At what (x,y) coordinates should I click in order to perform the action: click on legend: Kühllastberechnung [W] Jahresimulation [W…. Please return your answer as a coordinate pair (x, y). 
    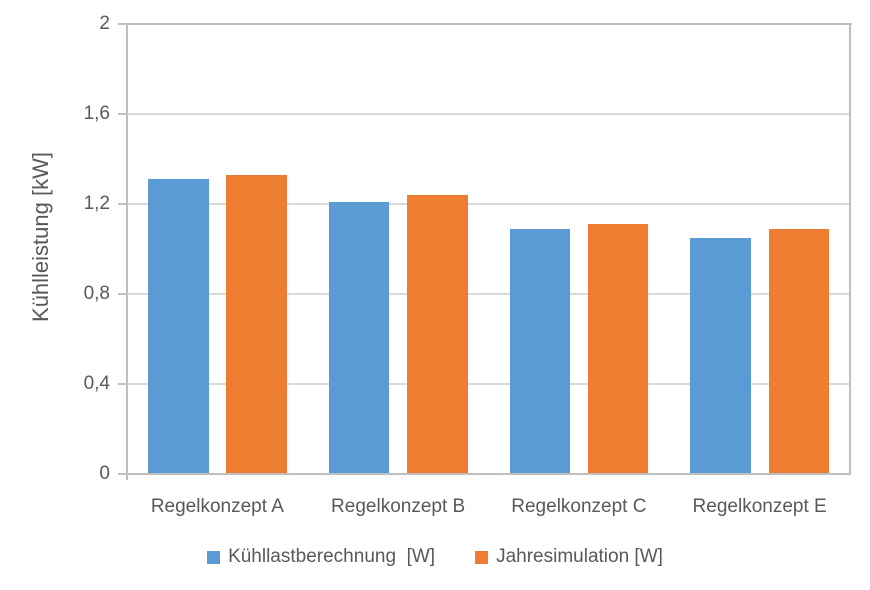
    Looking at the image, I should click on (435, 557).